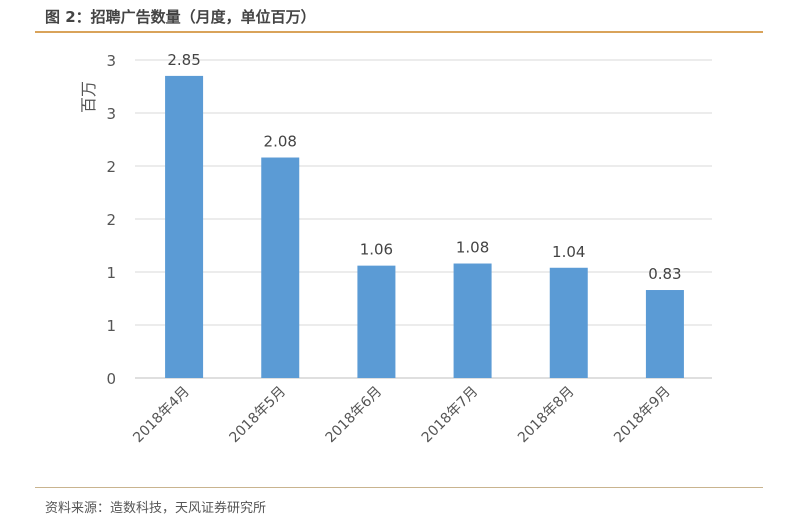 This screenshot has height=526, width=810. Describe the element at coordinates (183, 60) in the screenshot. I see `data-label: 2.85` at that location.